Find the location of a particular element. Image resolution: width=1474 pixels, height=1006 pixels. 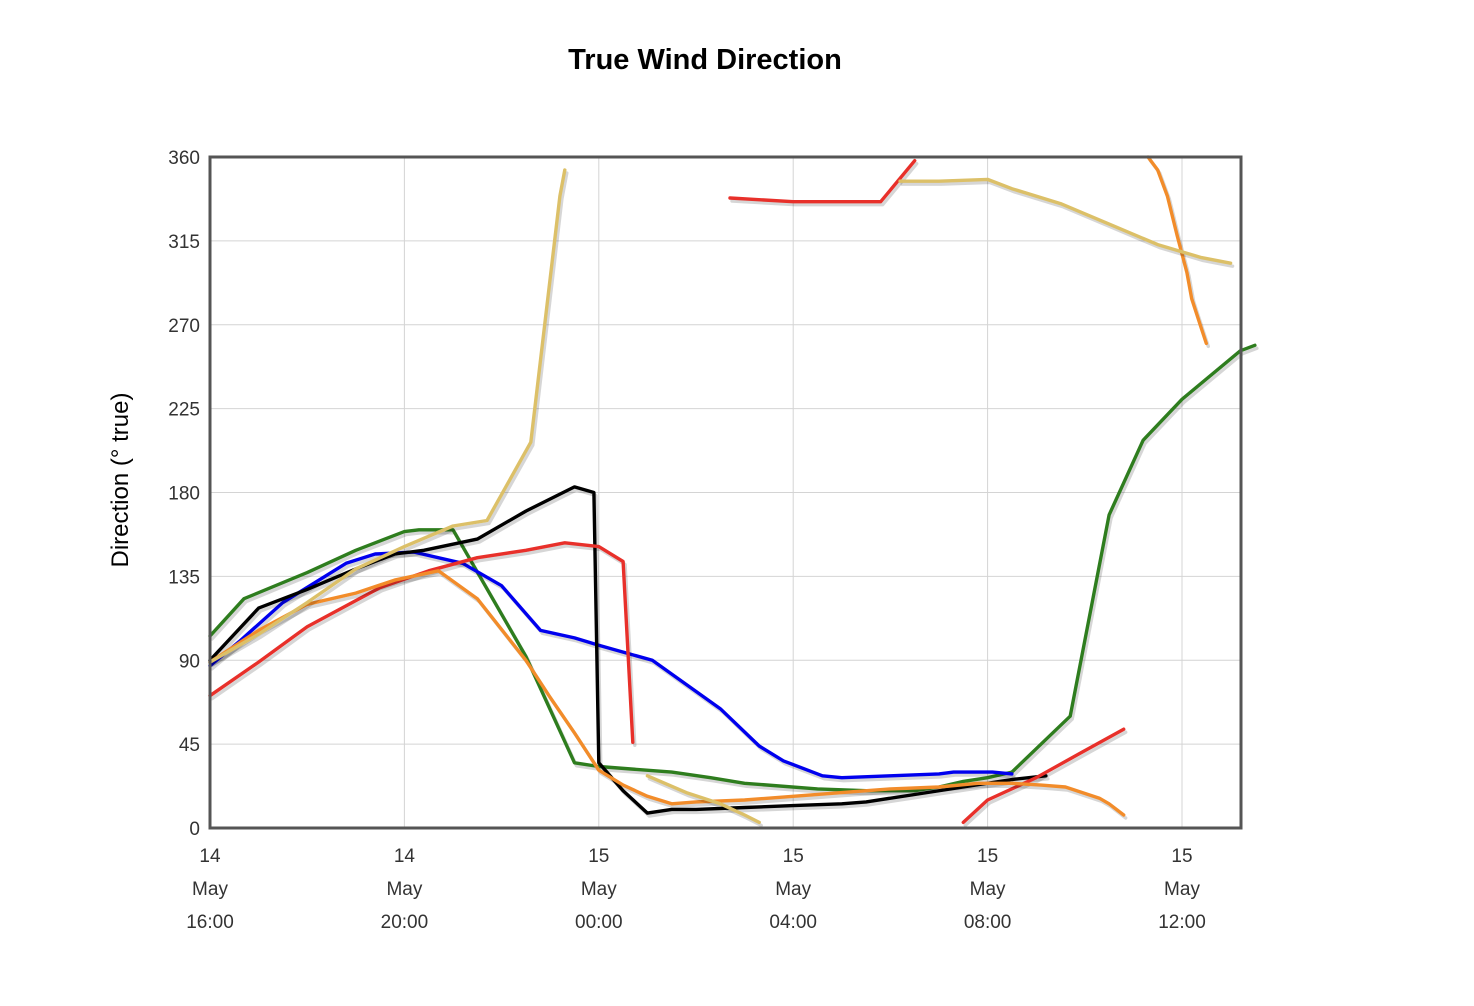

y-tick-label: 315 is located at coordinates (184, 242).